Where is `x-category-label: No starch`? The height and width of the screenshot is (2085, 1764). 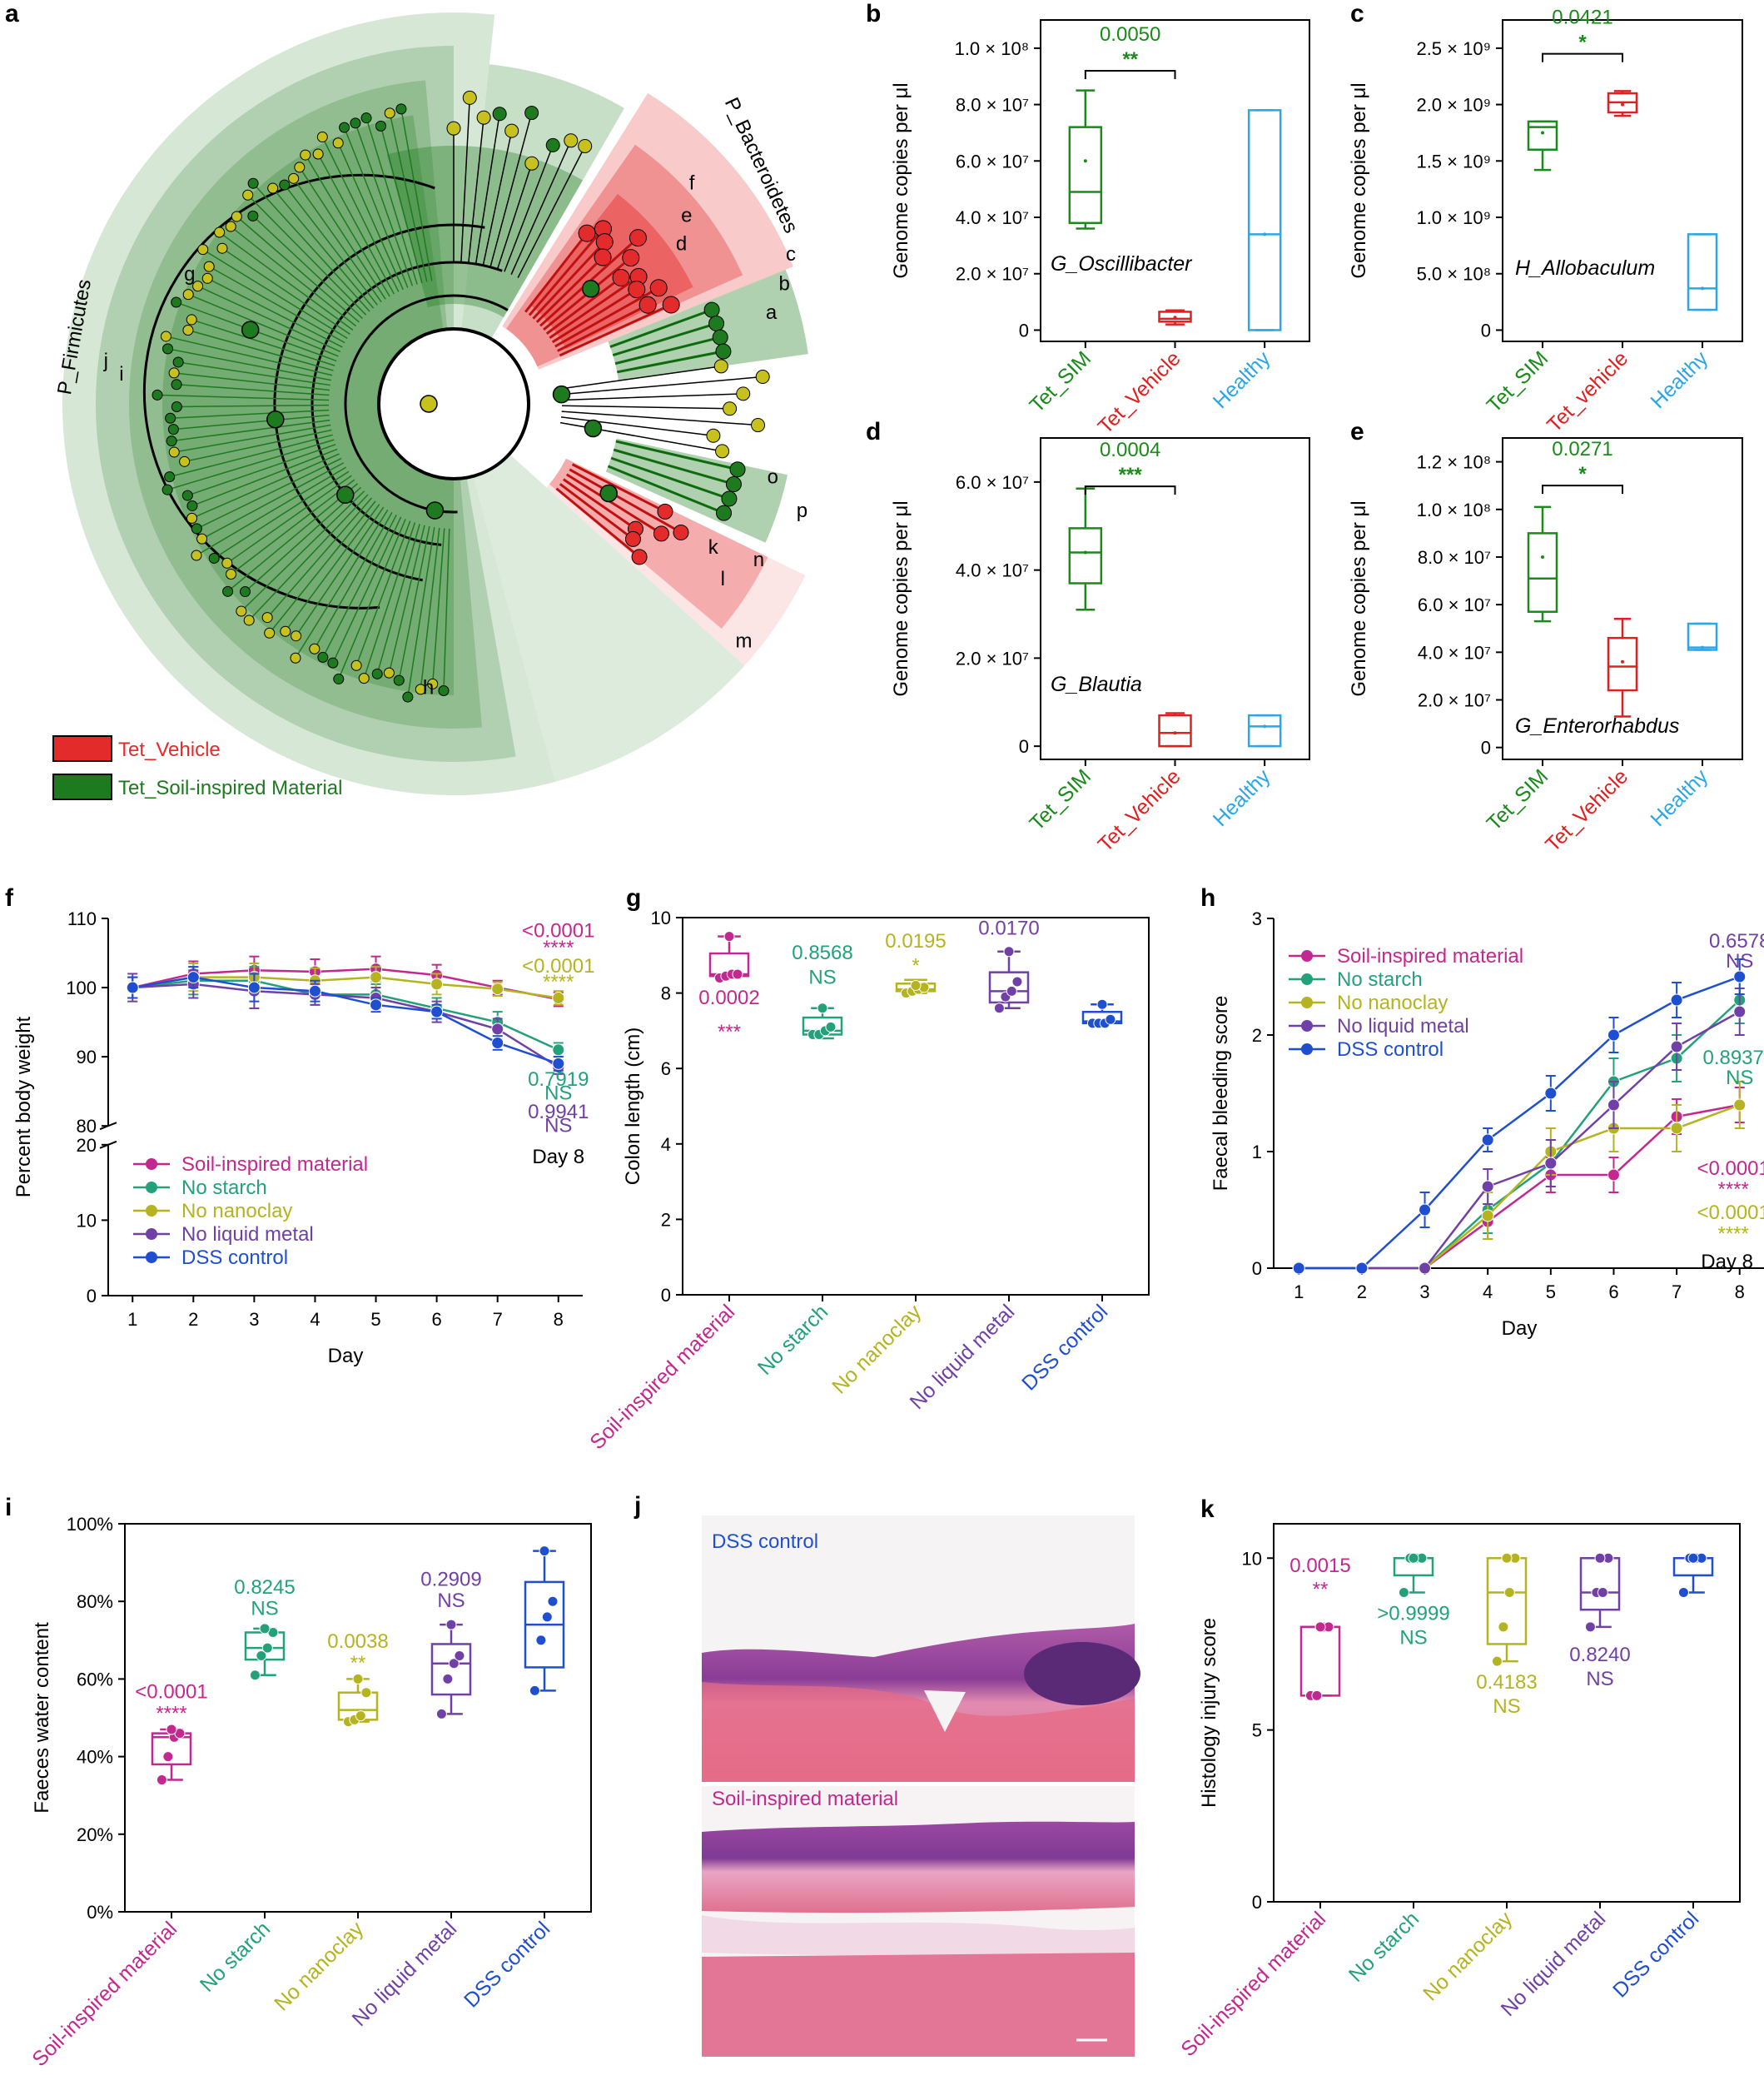 x-category-label: No starch is located at coordinates (792, 1340).